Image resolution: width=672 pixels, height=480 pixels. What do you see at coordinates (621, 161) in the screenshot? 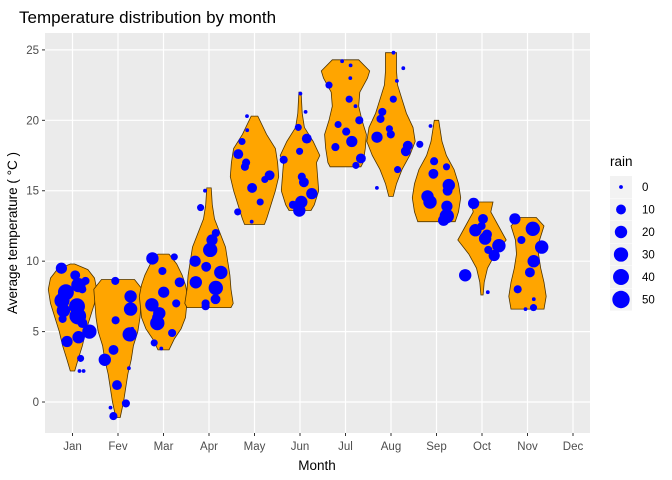
I see `legend-title: rain` at bounding box center [621, 161].